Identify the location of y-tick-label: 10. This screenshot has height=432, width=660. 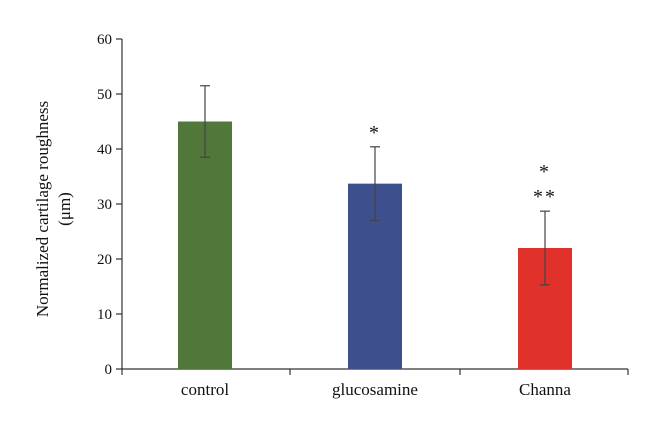
(104, 315).